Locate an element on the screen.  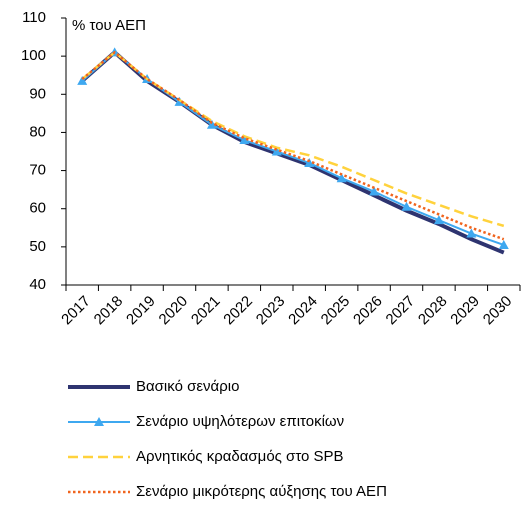
x-tick-label: 2027 is located at coordinates (401, 311).